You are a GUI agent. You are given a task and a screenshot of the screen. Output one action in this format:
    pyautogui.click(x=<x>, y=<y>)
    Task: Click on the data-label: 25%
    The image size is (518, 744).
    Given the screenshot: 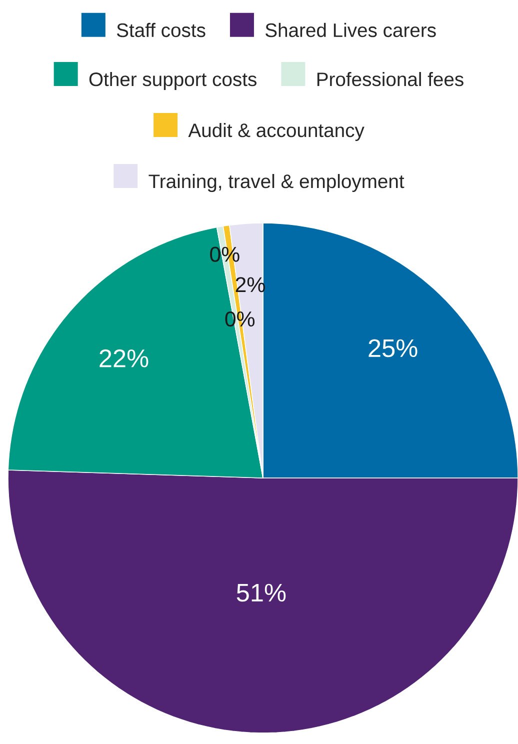 What is the action you would take?
    pyautogui.click(x=393, y=348)
    